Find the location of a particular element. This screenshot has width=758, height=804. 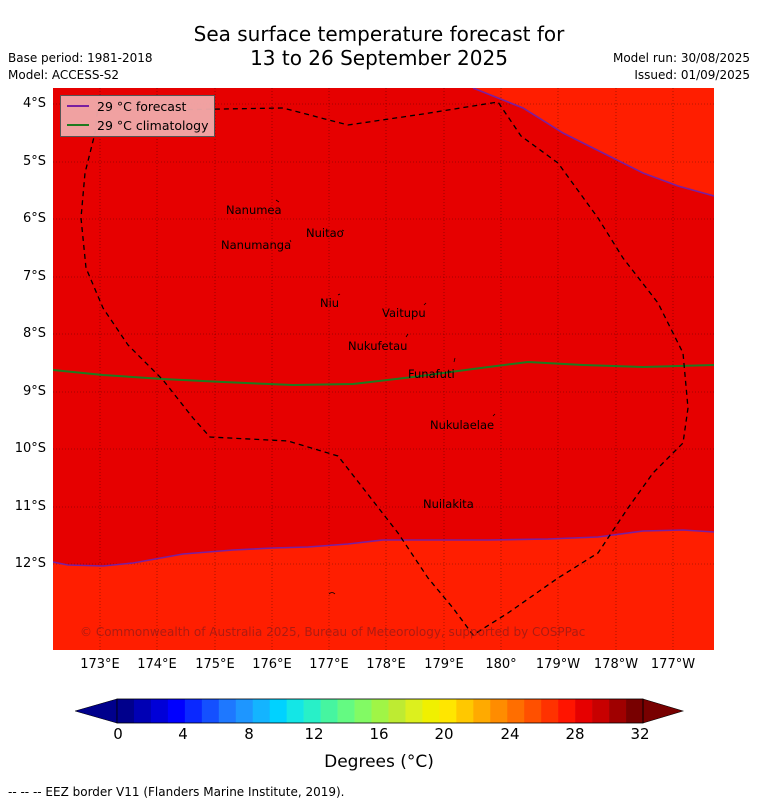

meta-right: Model run: 30/08/2025 Issued: 01/09/2025 is located at coordinates (681, 67).